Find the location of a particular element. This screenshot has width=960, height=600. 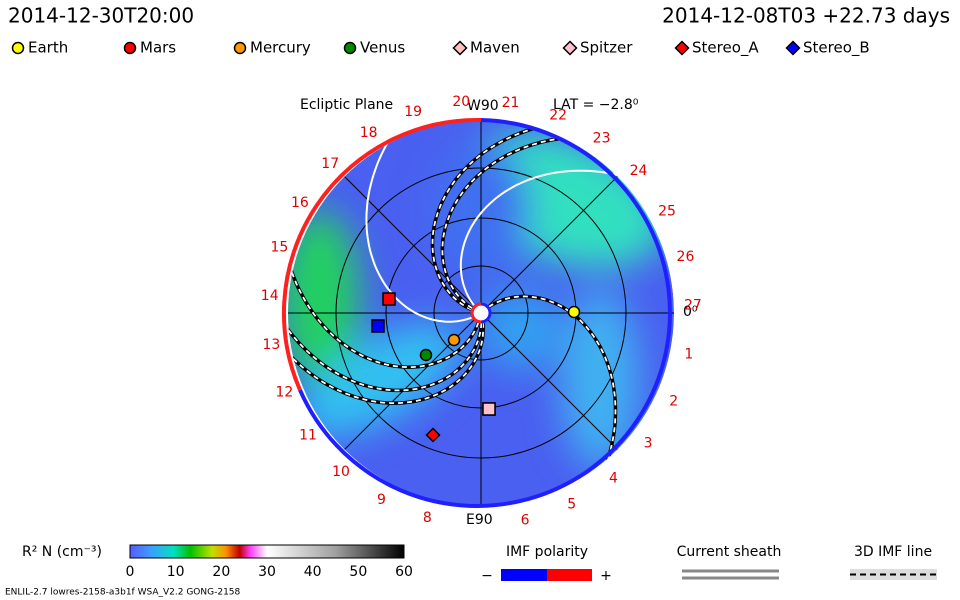

longitude-label: 12 is located at coordinates (285, 392).